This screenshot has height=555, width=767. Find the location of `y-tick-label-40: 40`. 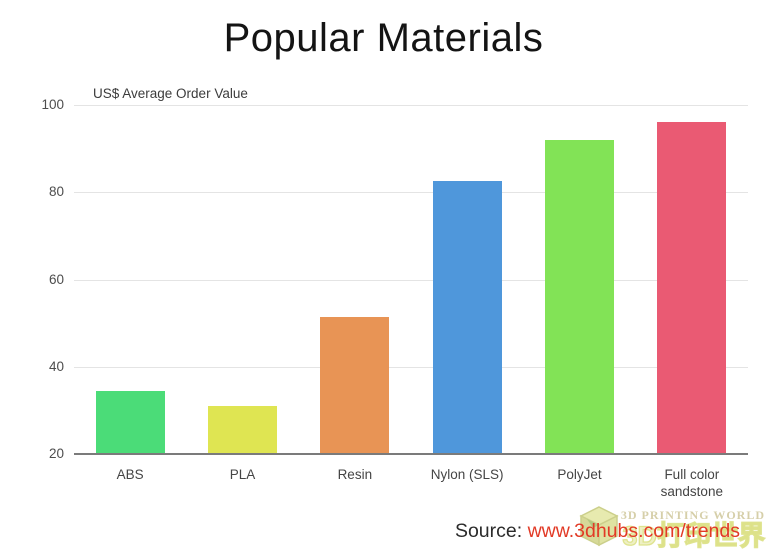

y-tick-label-40: 40 is located at coordinates (56, 366).